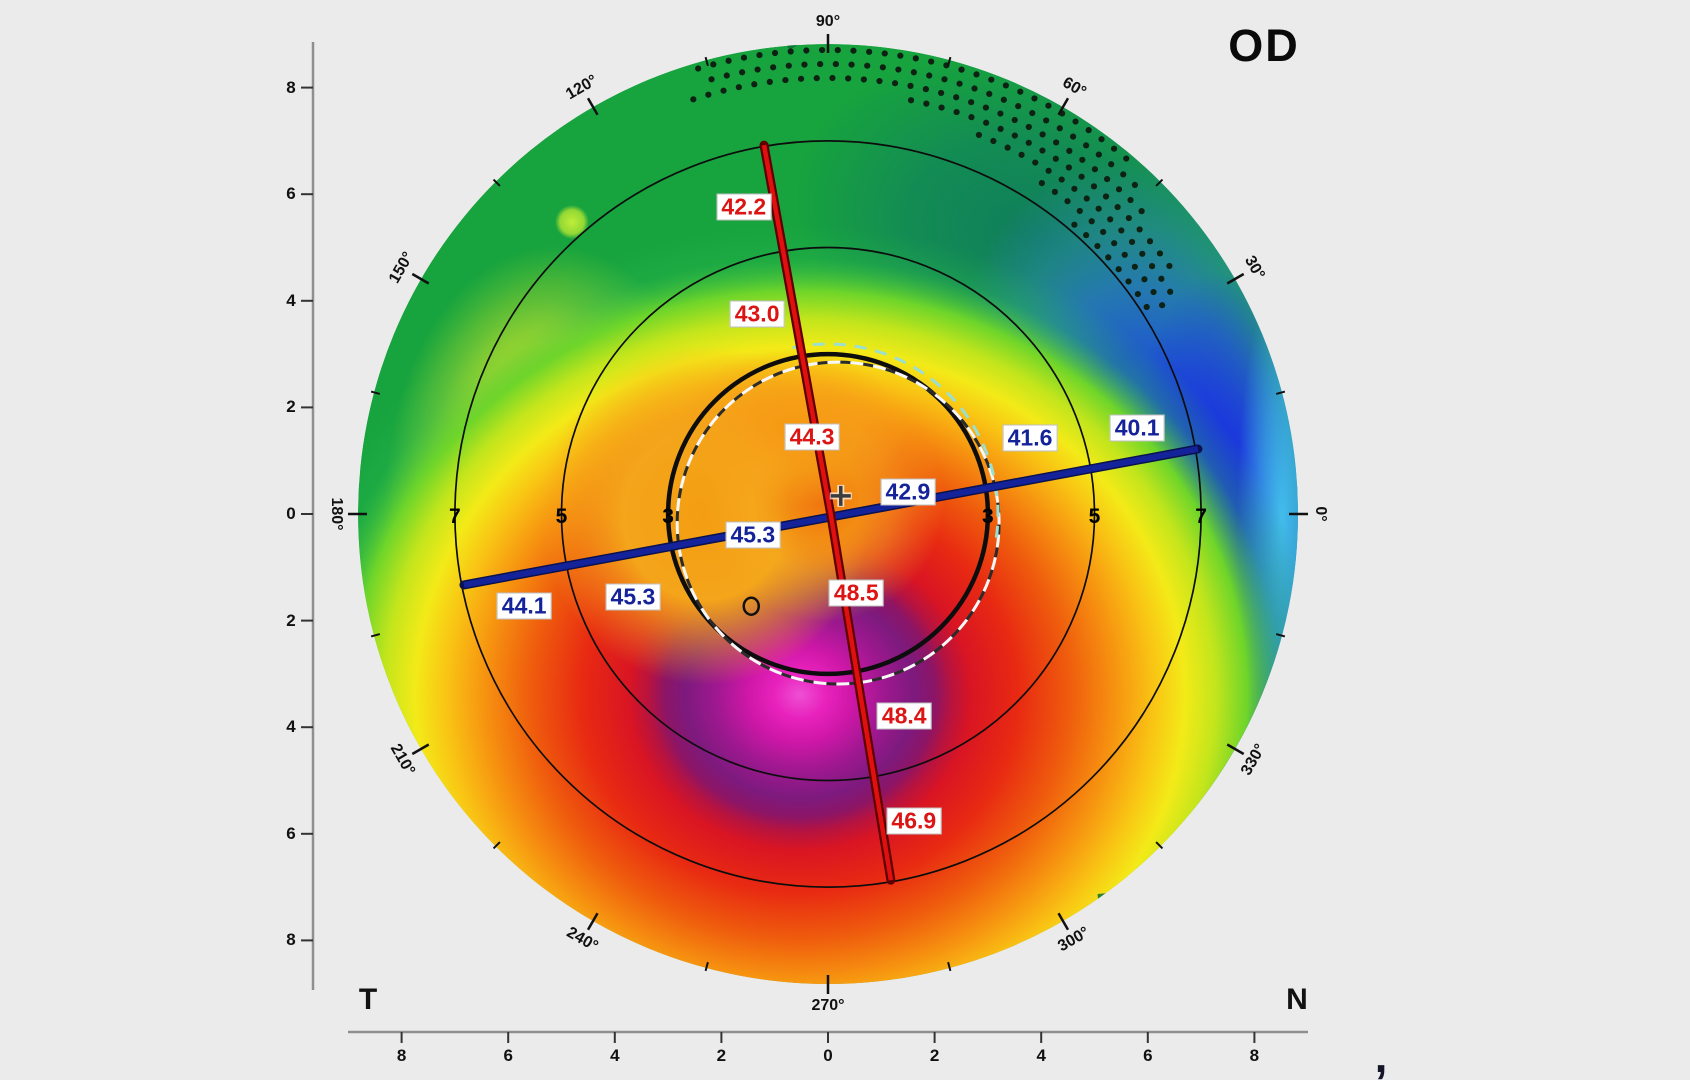 This screenshot has height=1080, width=1690. I want to click on extrapolated-data-dots, so click(932, 178).